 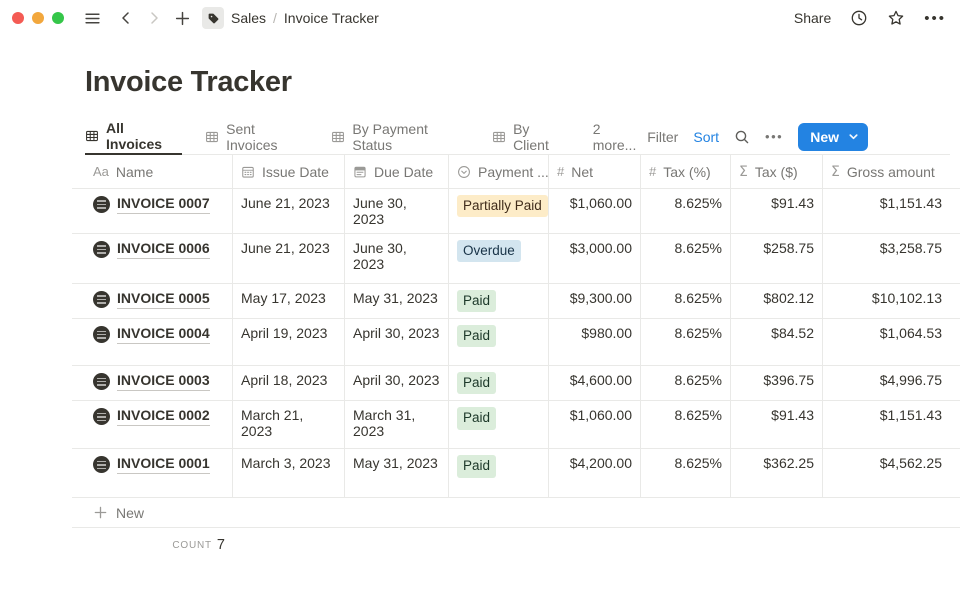 I want to click on zoom-window-button, so click(x=58, y=18).